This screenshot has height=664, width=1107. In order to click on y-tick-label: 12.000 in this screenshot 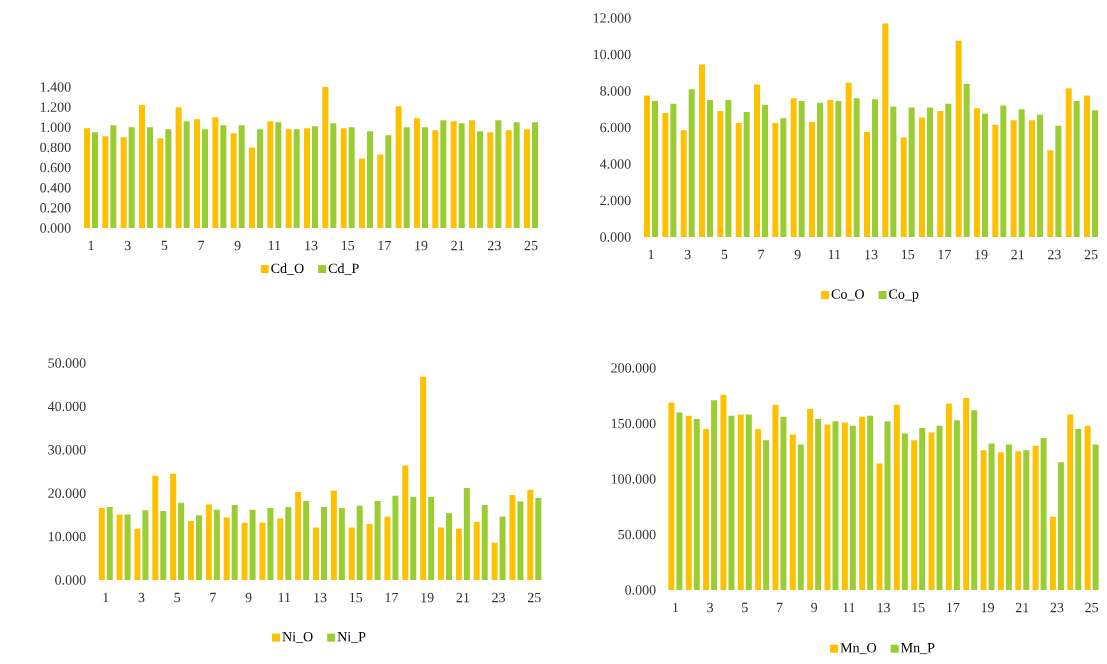, I will do `click(612, 18)`.